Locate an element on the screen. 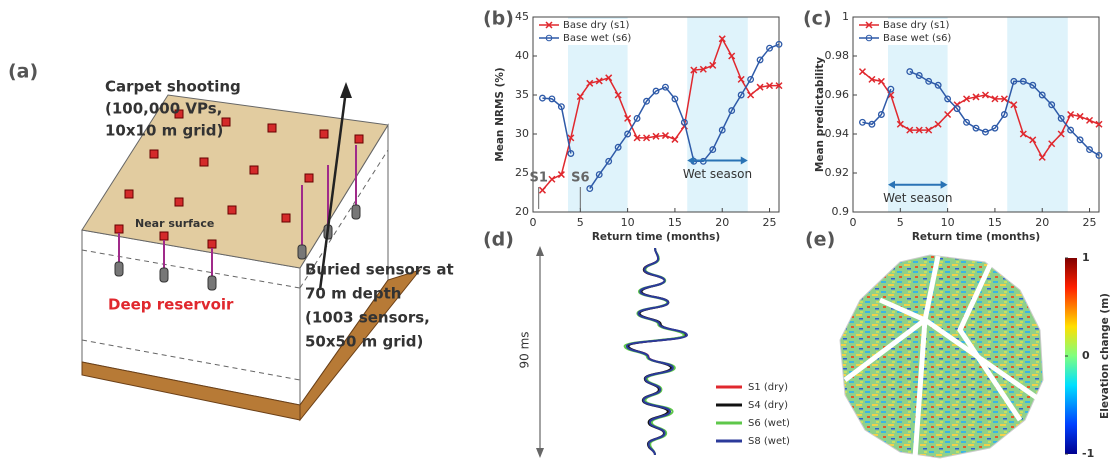 The image size is (1115, 463). y-tick-label: 0.9 is located at coordinates (841, 211).